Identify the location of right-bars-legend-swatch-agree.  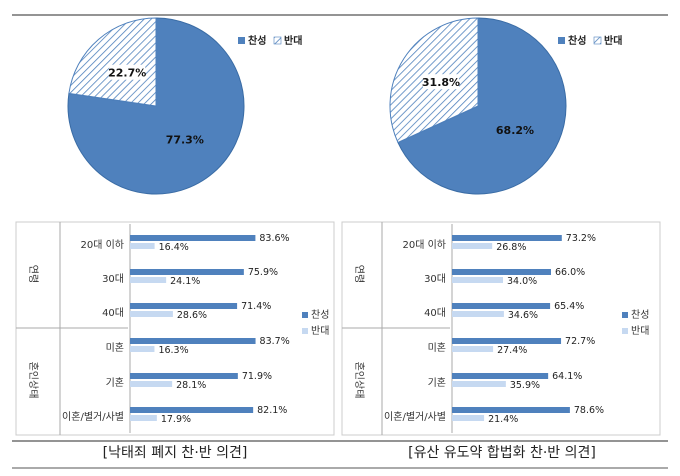
(625, 315).